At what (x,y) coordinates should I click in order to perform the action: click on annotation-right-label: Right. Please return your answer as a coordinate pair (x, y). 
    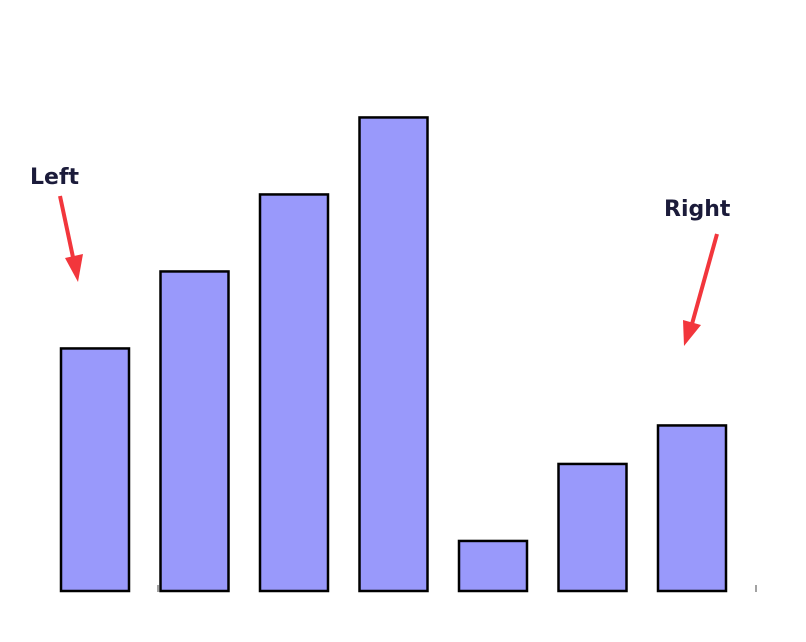
    Looking at the image, I should click on (697, 209).